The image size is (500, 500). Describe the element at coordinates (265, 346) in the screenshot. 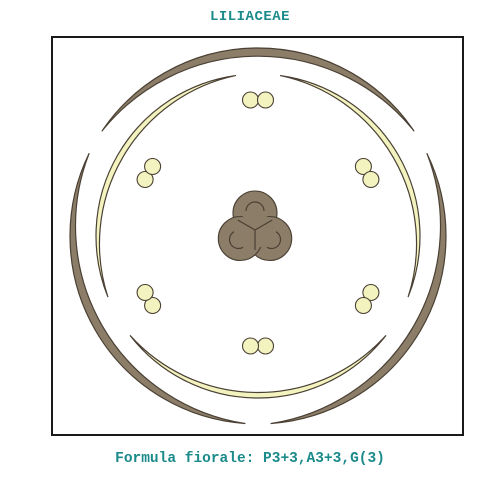

I see `anther-4a` at that location.